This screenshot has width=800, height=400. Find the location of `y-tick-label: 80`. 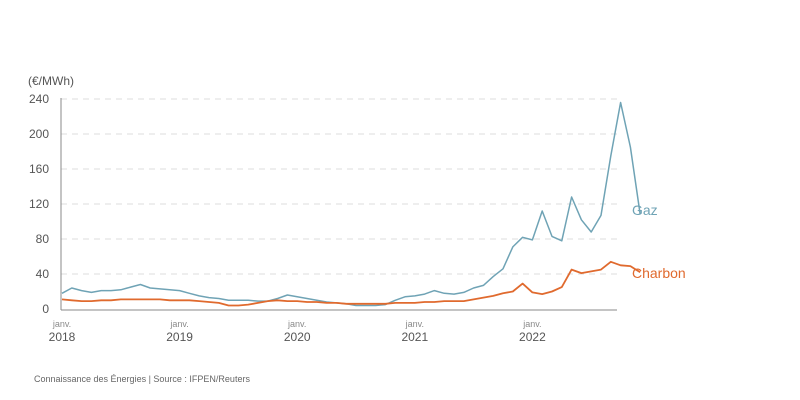

y-tick-label: 80 is located at coordinates (43, 239).